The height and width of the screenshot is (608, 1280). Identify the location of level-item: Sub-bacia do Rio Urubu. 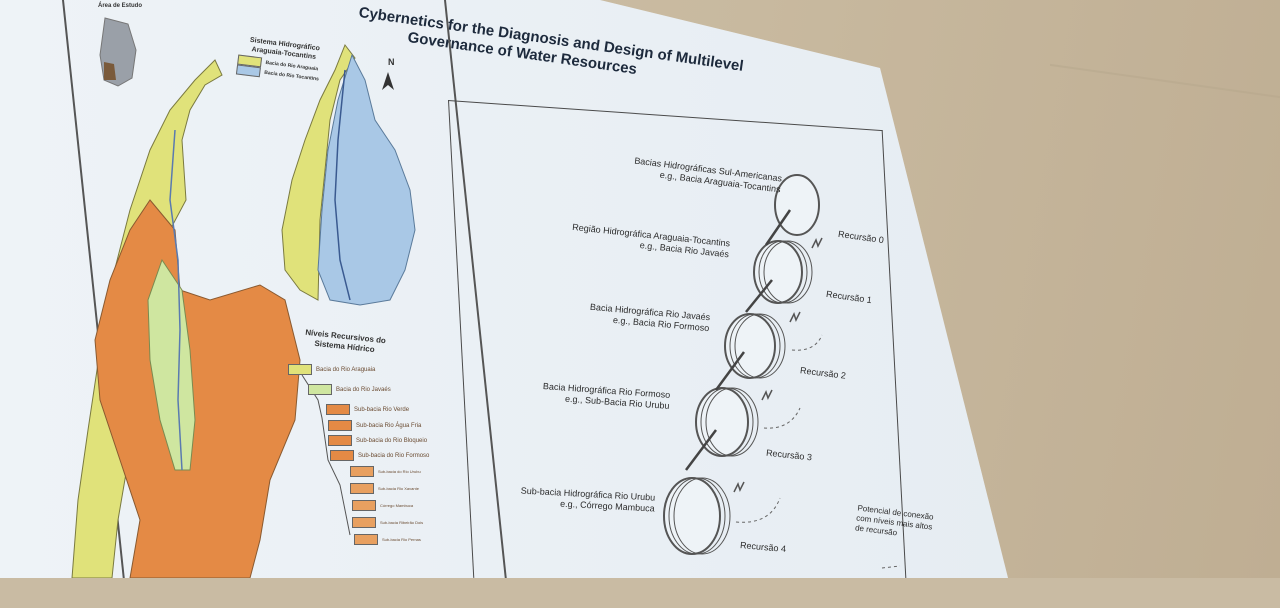
(399, 471).